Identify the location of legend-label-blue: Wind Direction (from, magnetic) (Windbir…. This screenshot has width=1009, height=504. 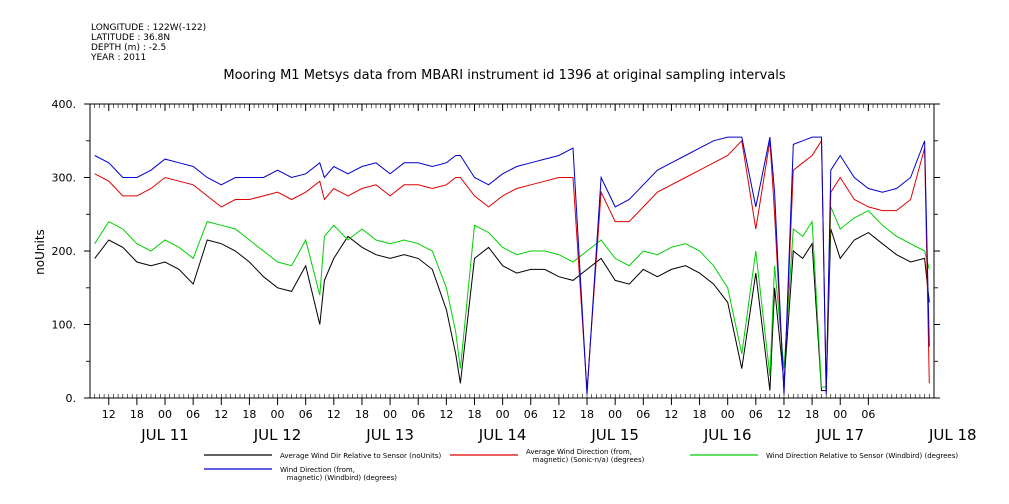
(338, 474).